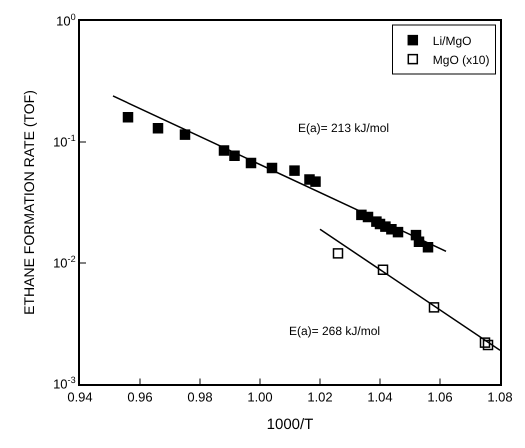  I want to click on x-tick-label: 1.06, so click(440, 396).